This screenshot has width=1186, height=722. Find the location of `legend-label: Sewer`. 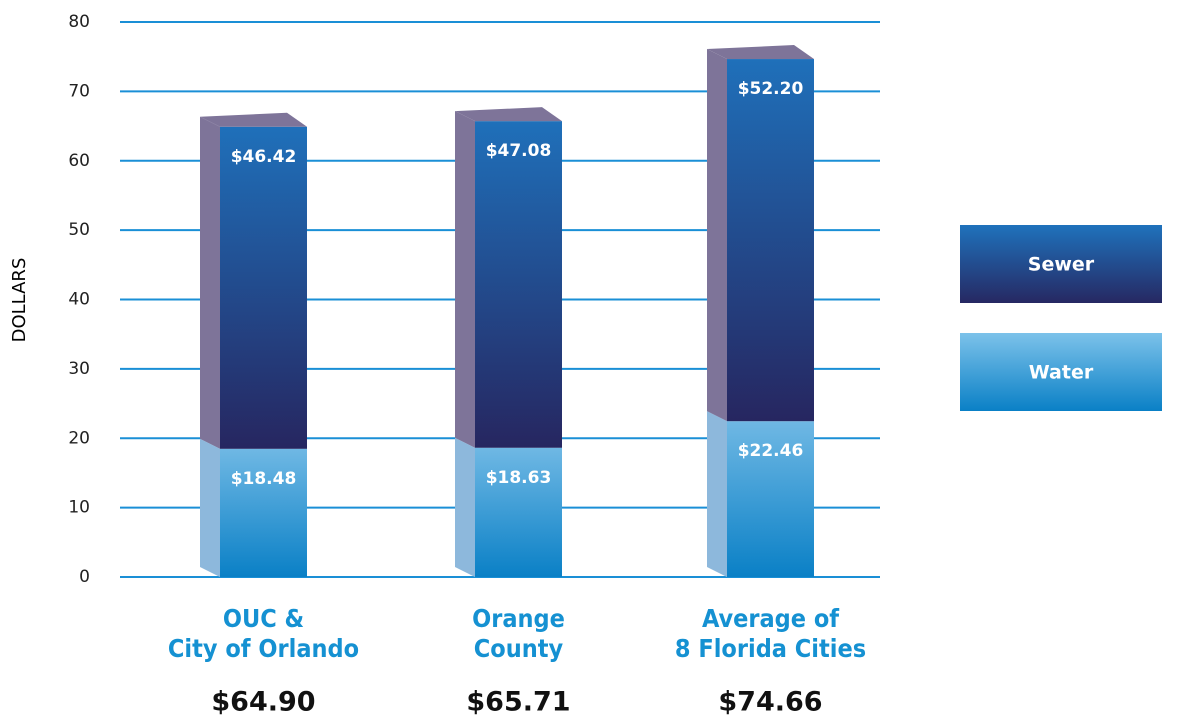

legend-label: Sewer is located at coordinates (1061, 265).